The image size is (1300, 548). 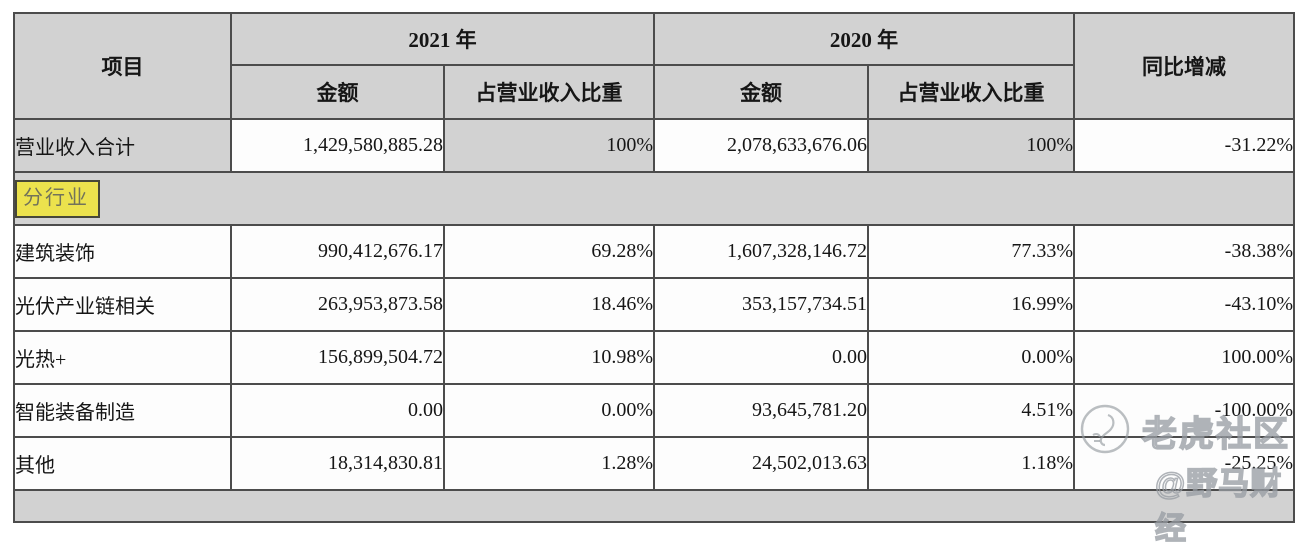 I want to click on yoy-cell: -31.22%, so click(x=1184, y=145).